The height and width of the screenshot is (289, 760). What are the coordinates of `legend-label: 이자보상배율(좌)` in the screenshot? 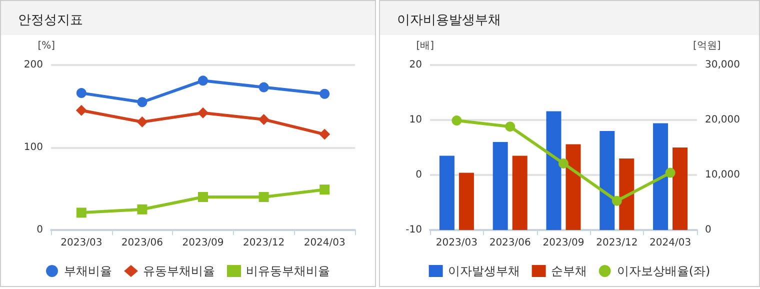 It's located at (663, 271).